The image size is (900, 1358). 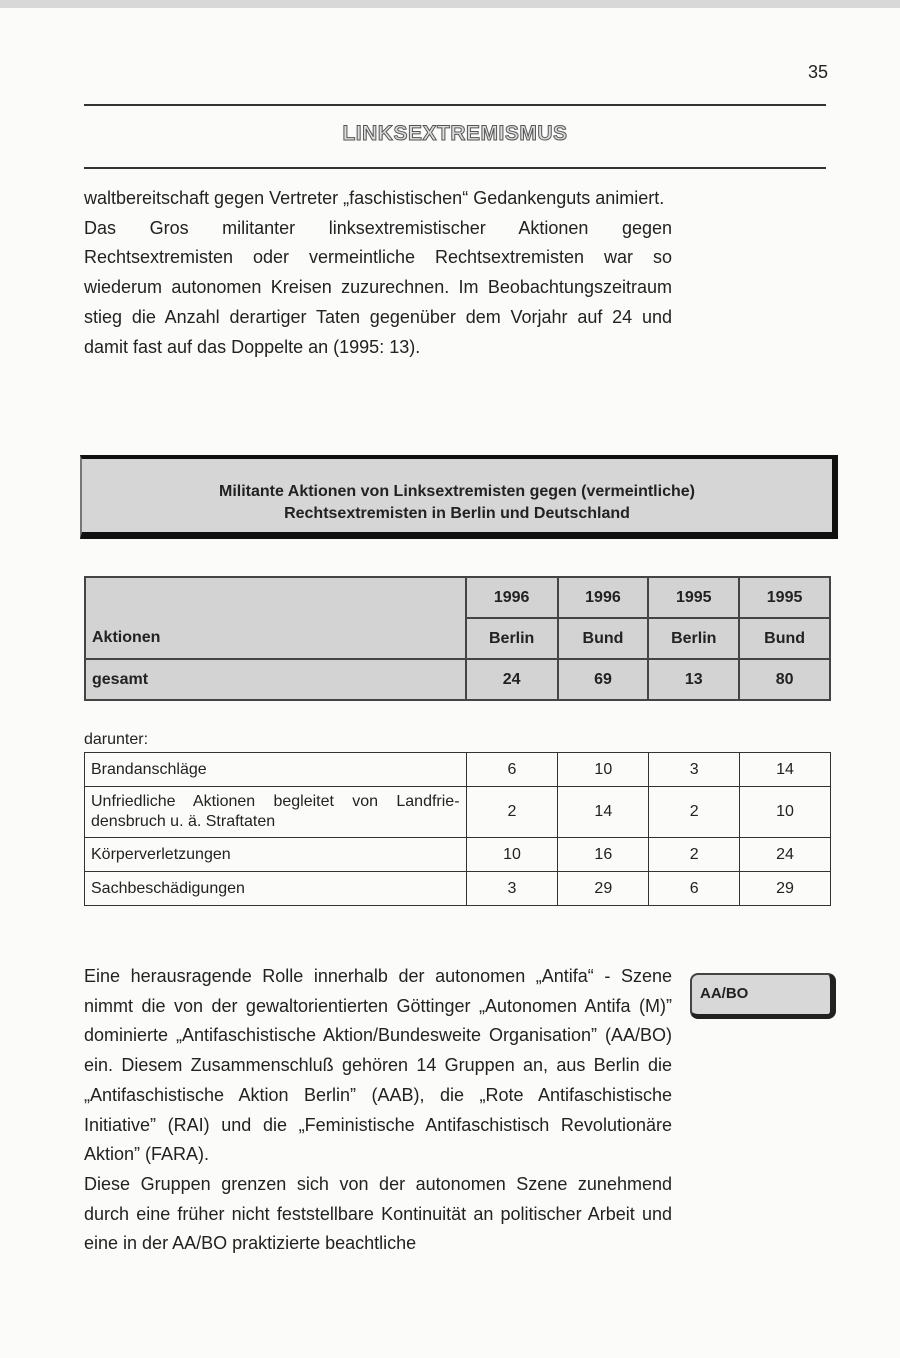 What do you see at coordinates (116, 739) in the screenshot?
I see `sub-label: darunter:` at bounding box center [116, 739].